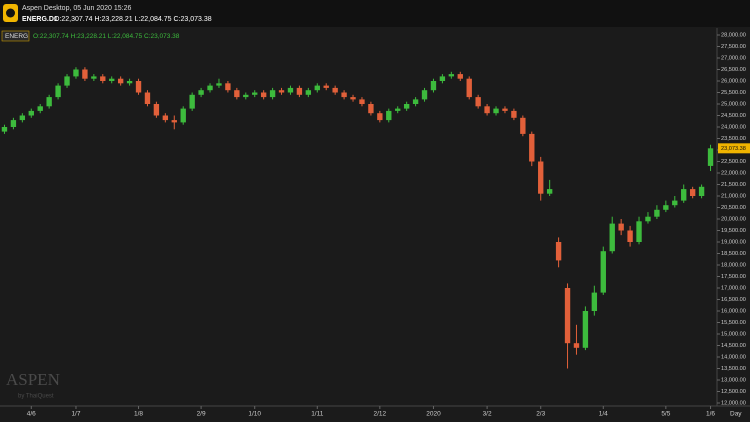  I want to click on y-tick-label: 20,500.00, so click(733, 208).